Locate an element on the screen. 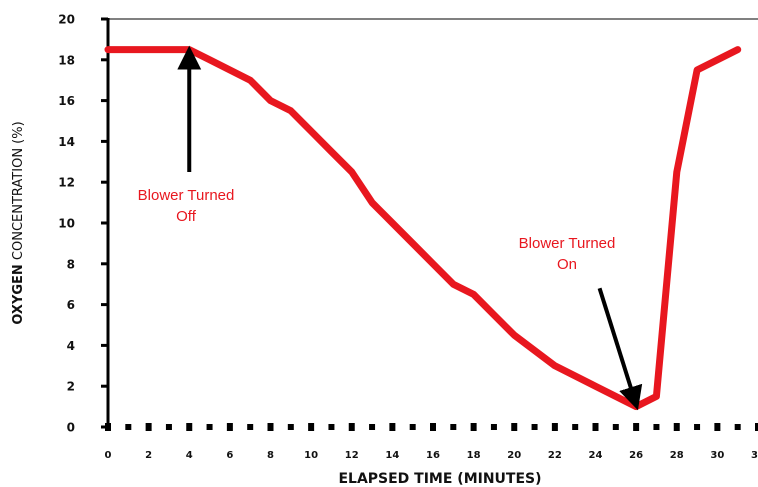 Image resolution: width=758 pixels, height=487 pixels. annotation: Blower Turned On is located at coordinates (581, 323).